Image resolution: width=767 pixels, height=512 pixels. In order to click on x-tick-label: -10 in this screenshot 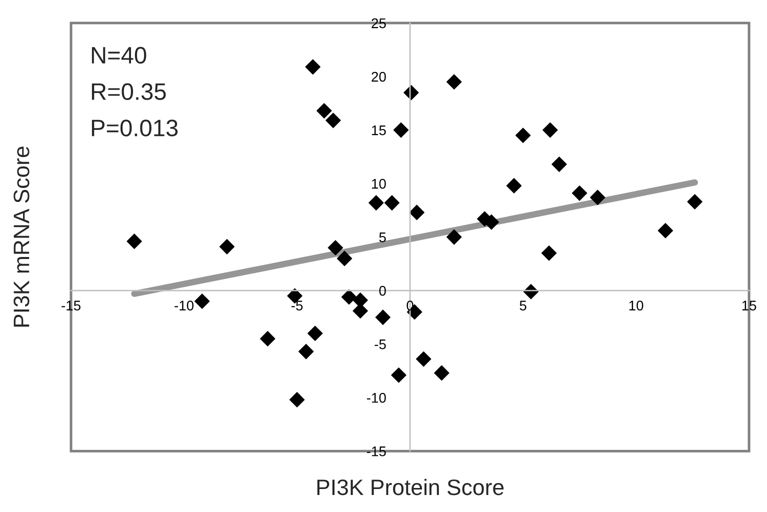, I will do `click(184, 305)`.